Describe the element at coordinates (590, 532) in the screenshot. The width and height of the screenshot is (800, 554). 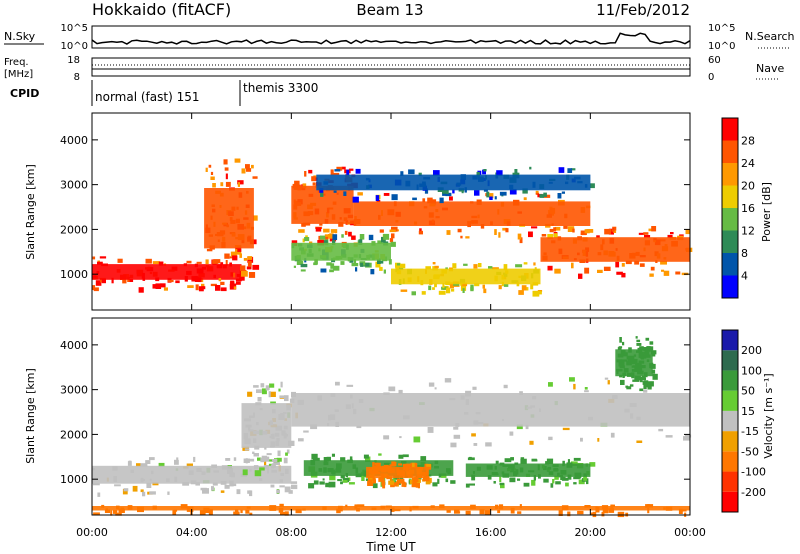
I see `x-tick-label: 20:00` at that location.